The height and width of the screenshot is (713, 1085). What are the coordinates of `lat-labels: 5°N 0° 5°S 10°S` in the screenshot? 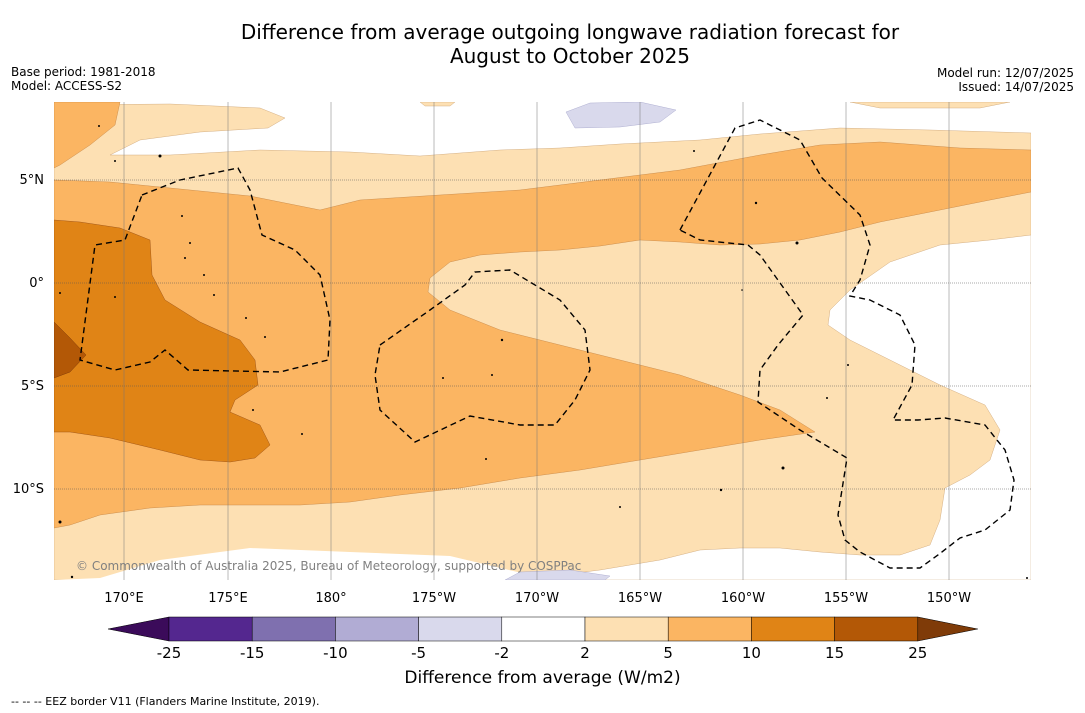 It's located at (28, 335).